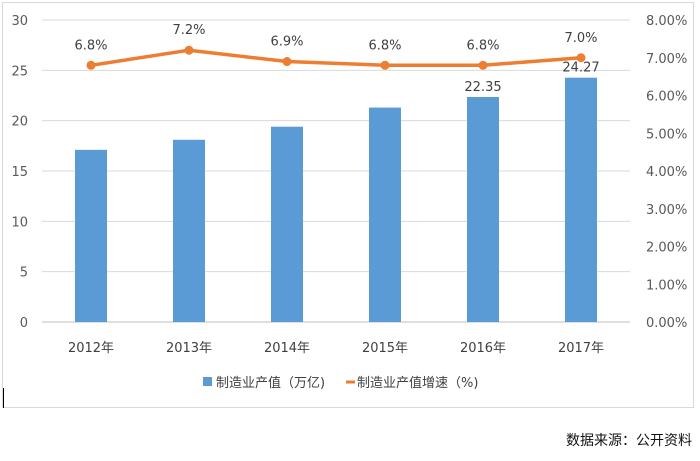 This screenshot has width=700, height=461. What do you see at coordinates (207, 381) in the screenshot?
I see `legend-bar-swatch` at bounding box center [207, 381].